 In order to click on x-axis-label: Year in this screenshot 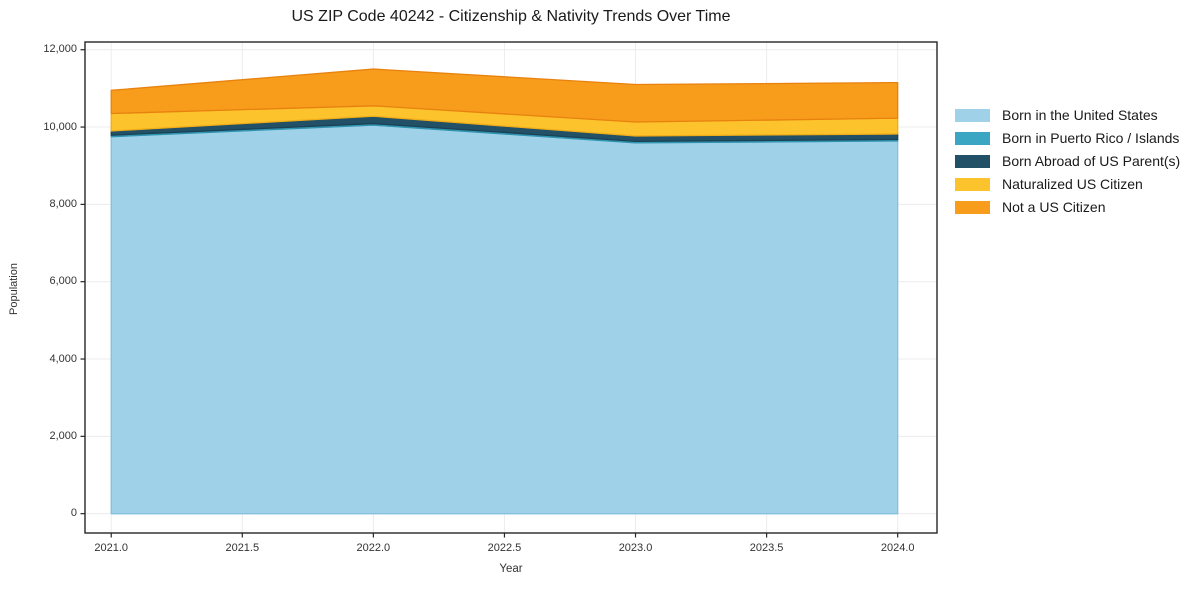, I will do `click(511, 569)`.